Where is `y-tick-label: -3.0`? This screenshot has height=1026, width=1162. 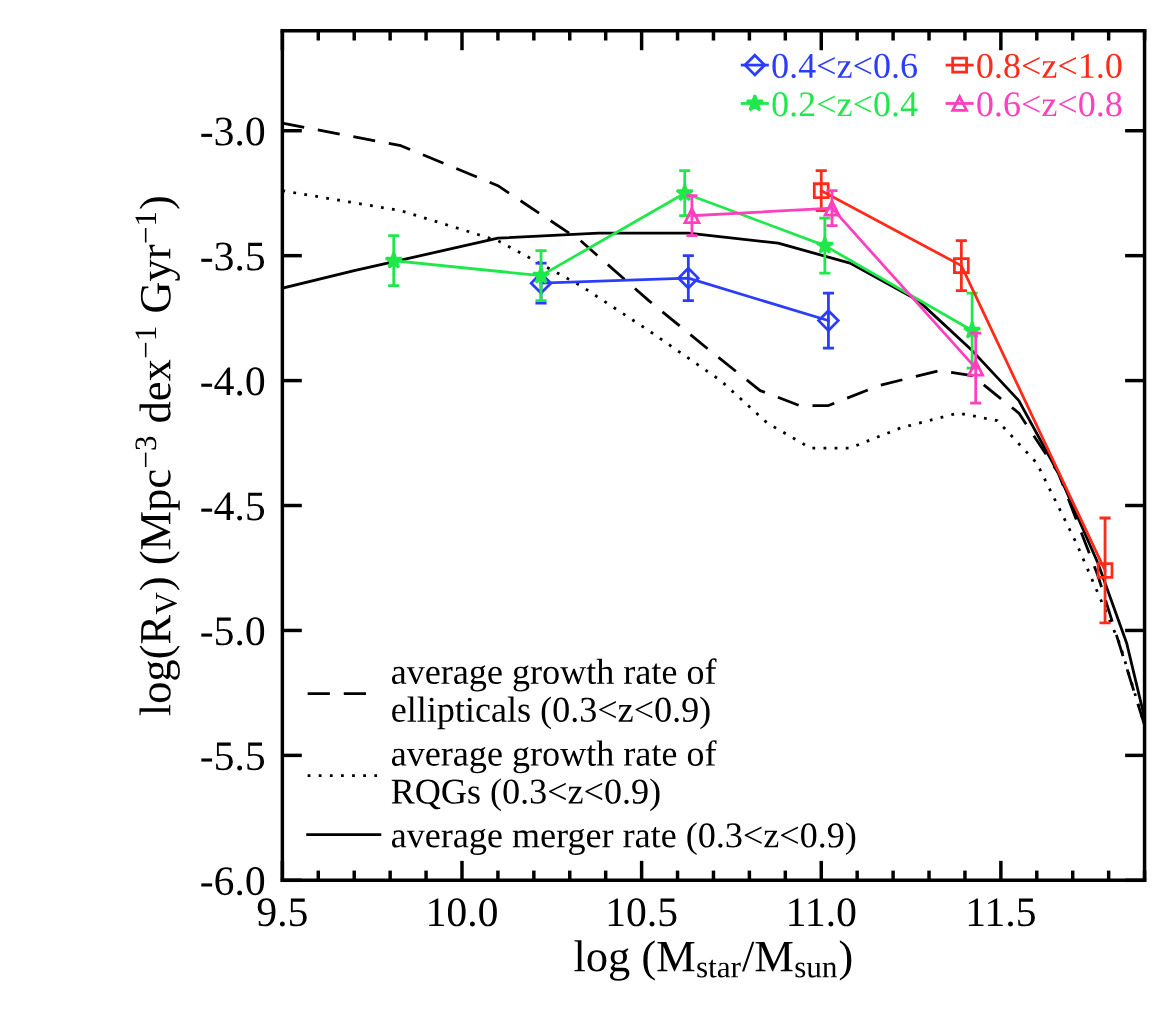 y-tick-label: -3.0 is located at coordinates (233, 131).